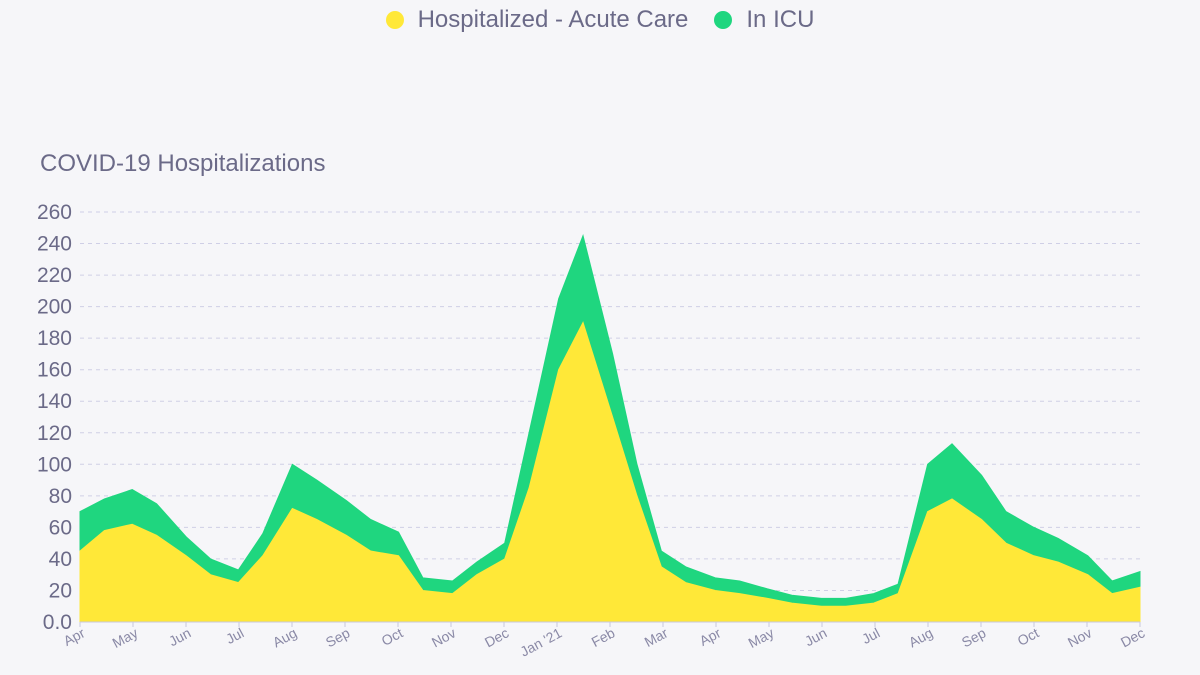  What do you see at coordinates (54, 307) in the screenshot?
I see `y-tick-label: 200` at bounding box center [54, 307].